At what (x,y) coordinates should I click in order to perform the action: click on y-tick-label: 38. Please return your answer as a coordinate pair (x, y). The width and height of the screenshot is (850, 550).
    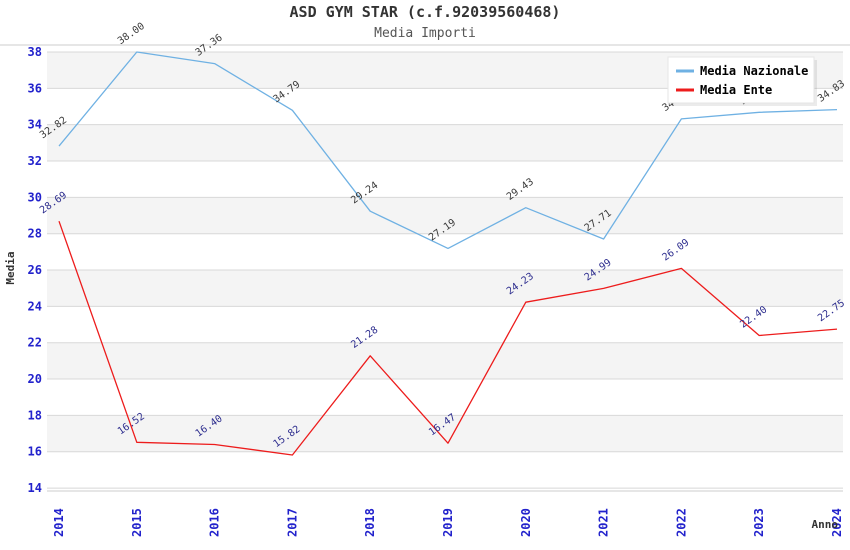
    Looking at the image, I should click on (35, 52).